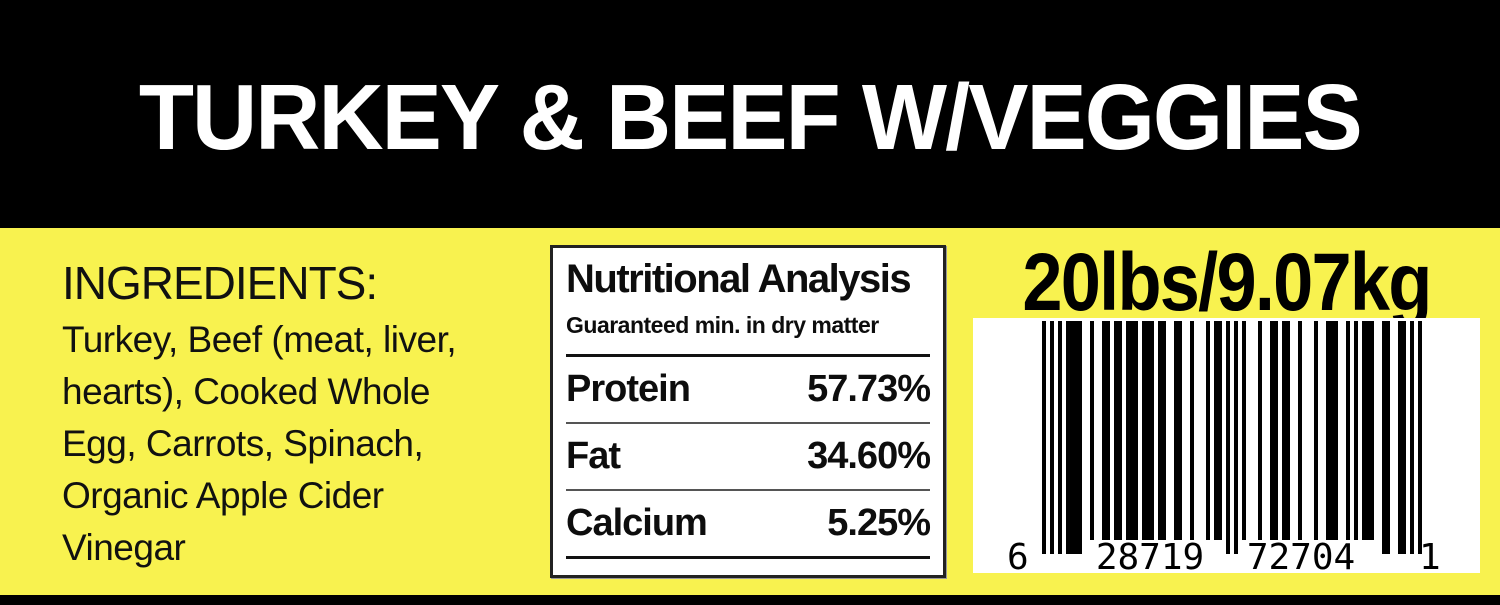 The height and width of the screenshot is (605, 1500). I want to click on barcode-digit-group: 6, so click(1018, 557).